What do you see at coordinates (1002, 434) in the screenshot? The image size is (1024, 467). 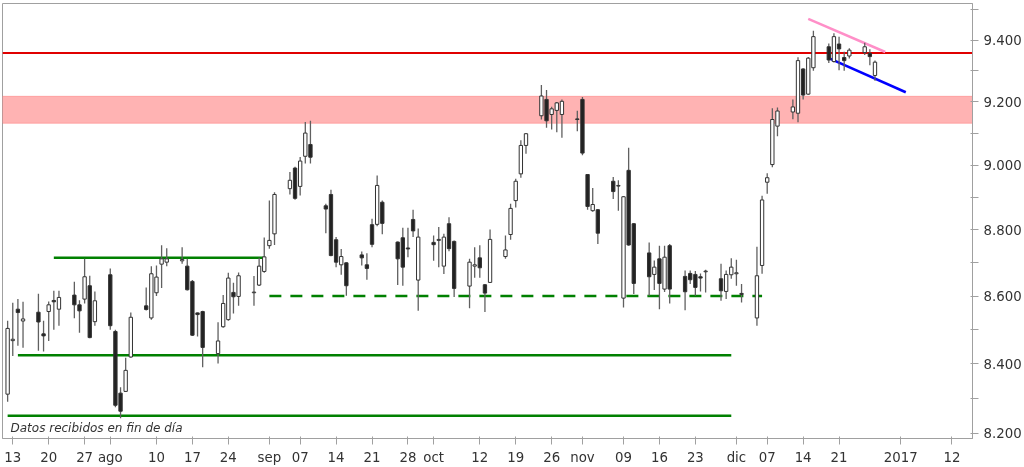 I see `y-tick-label: 8.200` at bounding box center [1002, 434].